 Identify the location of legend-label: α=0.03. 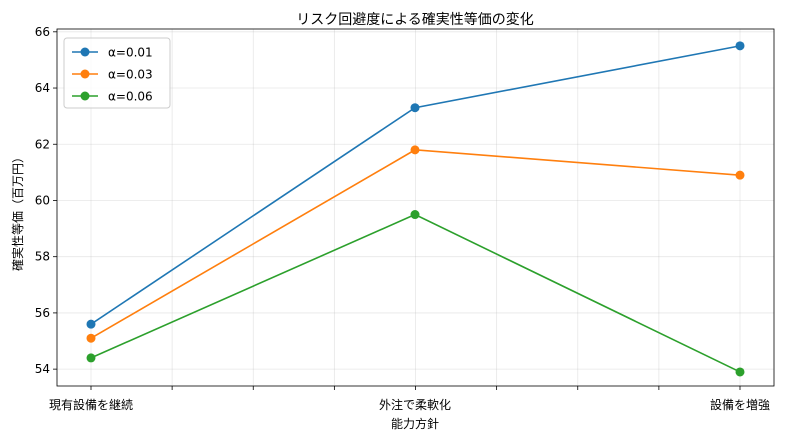
(130, 75).